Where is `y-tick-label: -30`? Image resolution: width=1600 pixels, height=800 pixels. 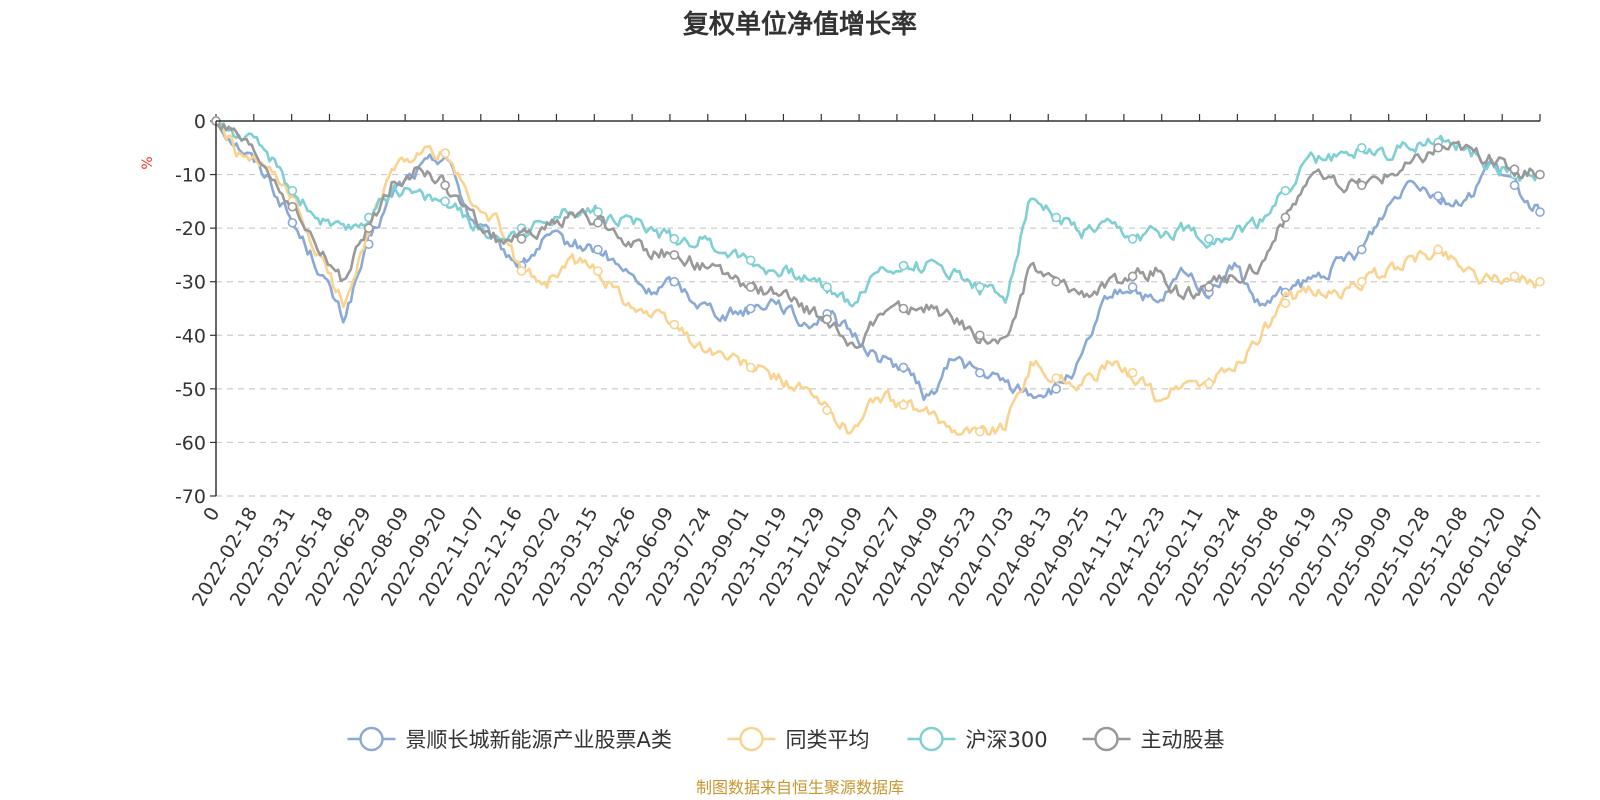 y-tick-label: -30 is located at coordinates (190, 283).